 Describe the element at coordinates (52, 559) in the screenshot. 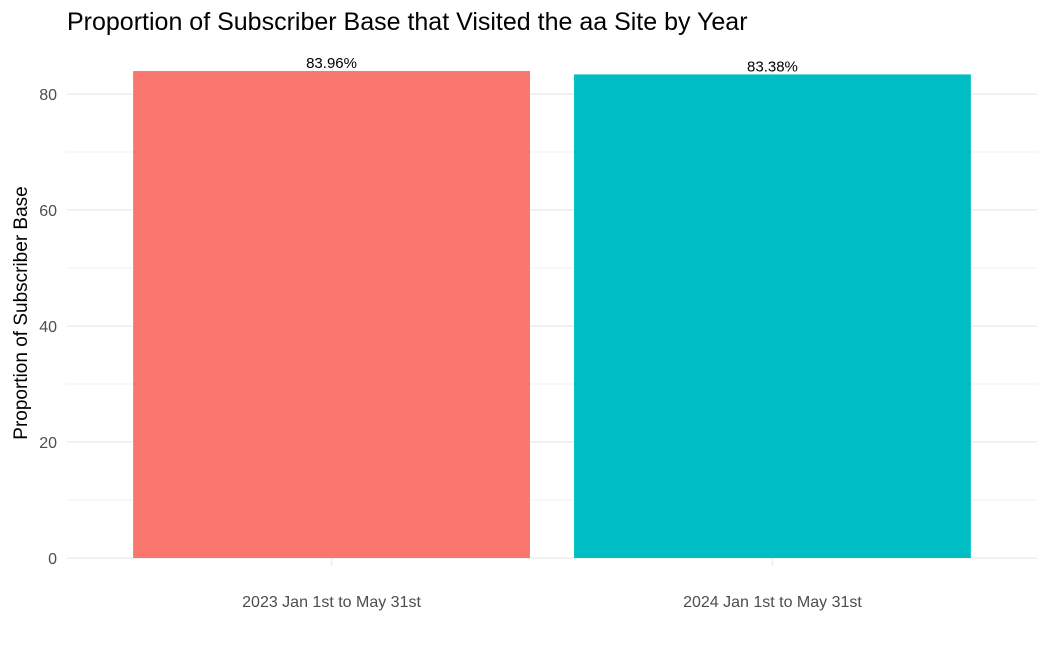

I see `y-tick-label: 0` at that location.